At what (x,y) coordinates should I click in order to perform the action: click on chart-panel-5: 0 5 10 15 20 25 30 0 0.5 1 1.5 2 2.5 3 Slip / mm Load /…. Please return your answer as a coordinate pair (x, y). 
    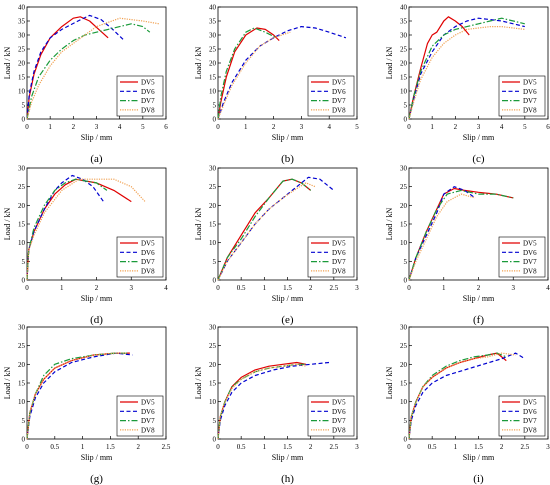
    Looking at the image, I should click on (276, 246).